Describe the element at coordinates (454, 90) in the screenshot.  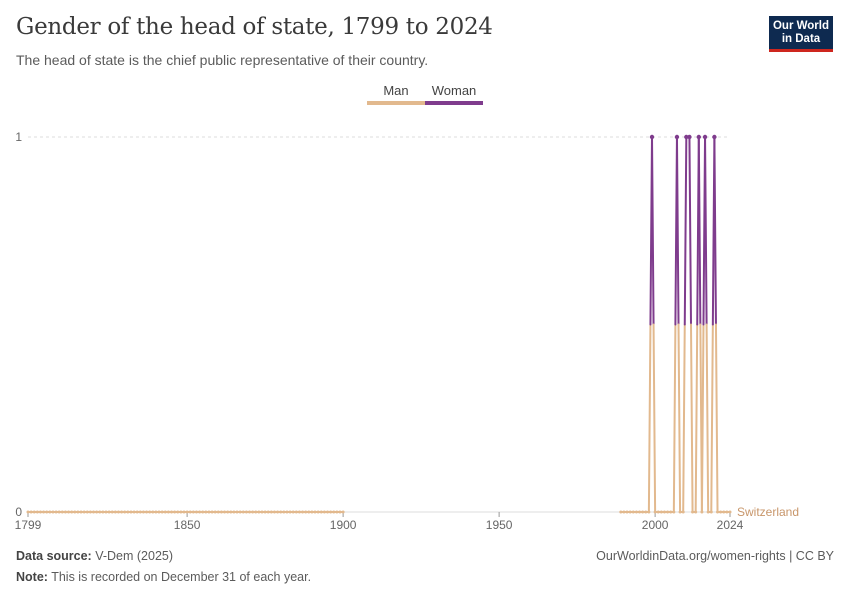
I see `legend-label-woman: Woman` at that location.